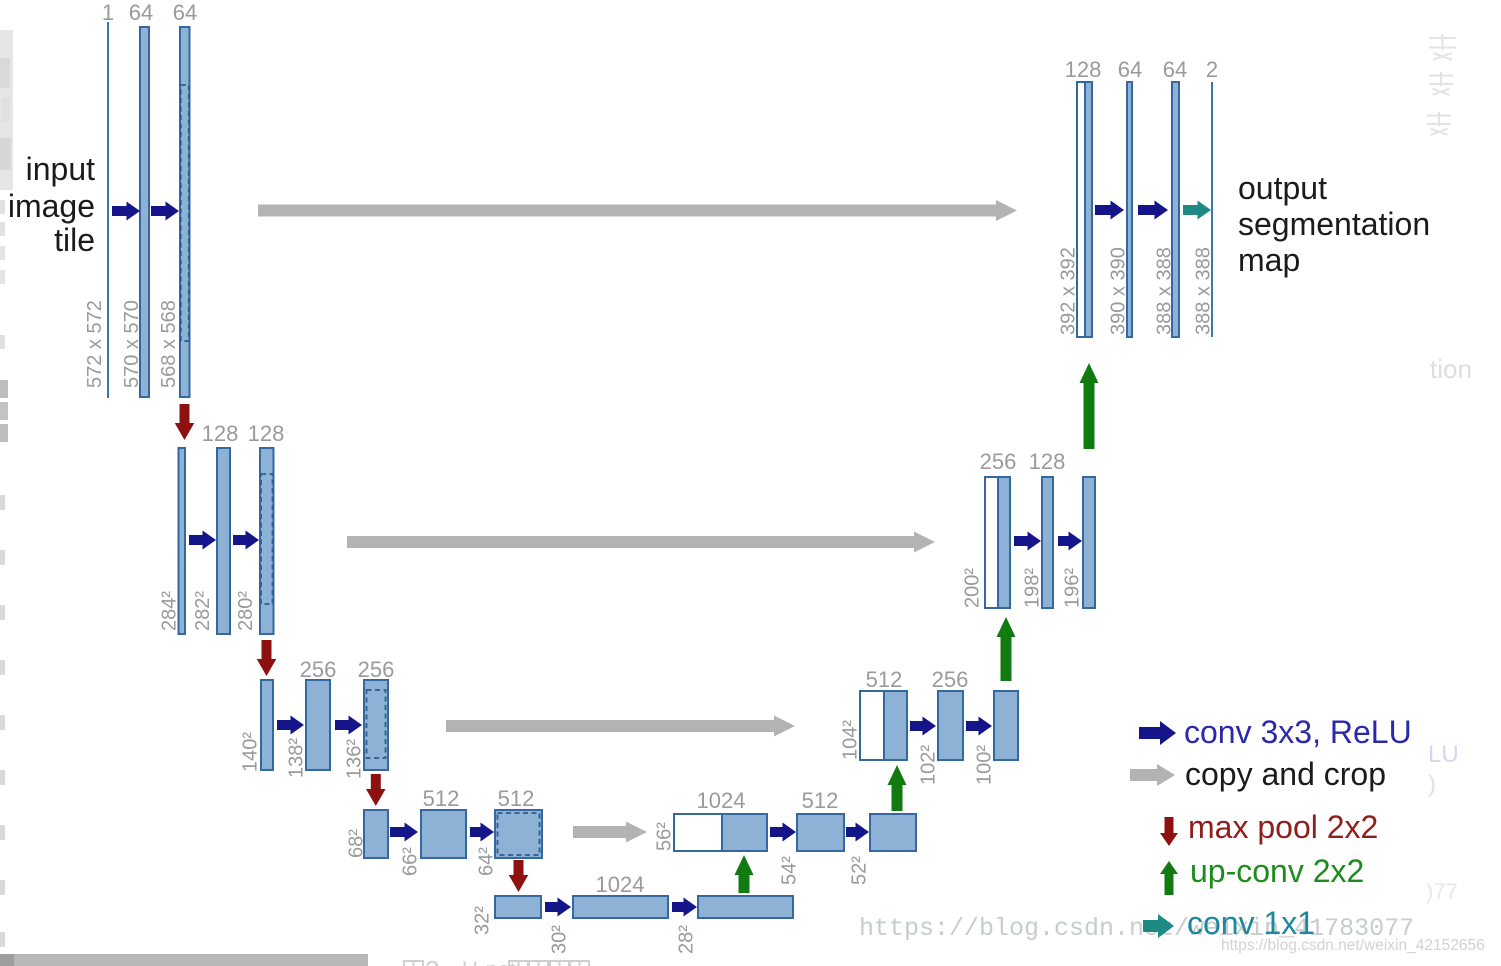  I want to click on svg-text: 68², so click(357, 843).